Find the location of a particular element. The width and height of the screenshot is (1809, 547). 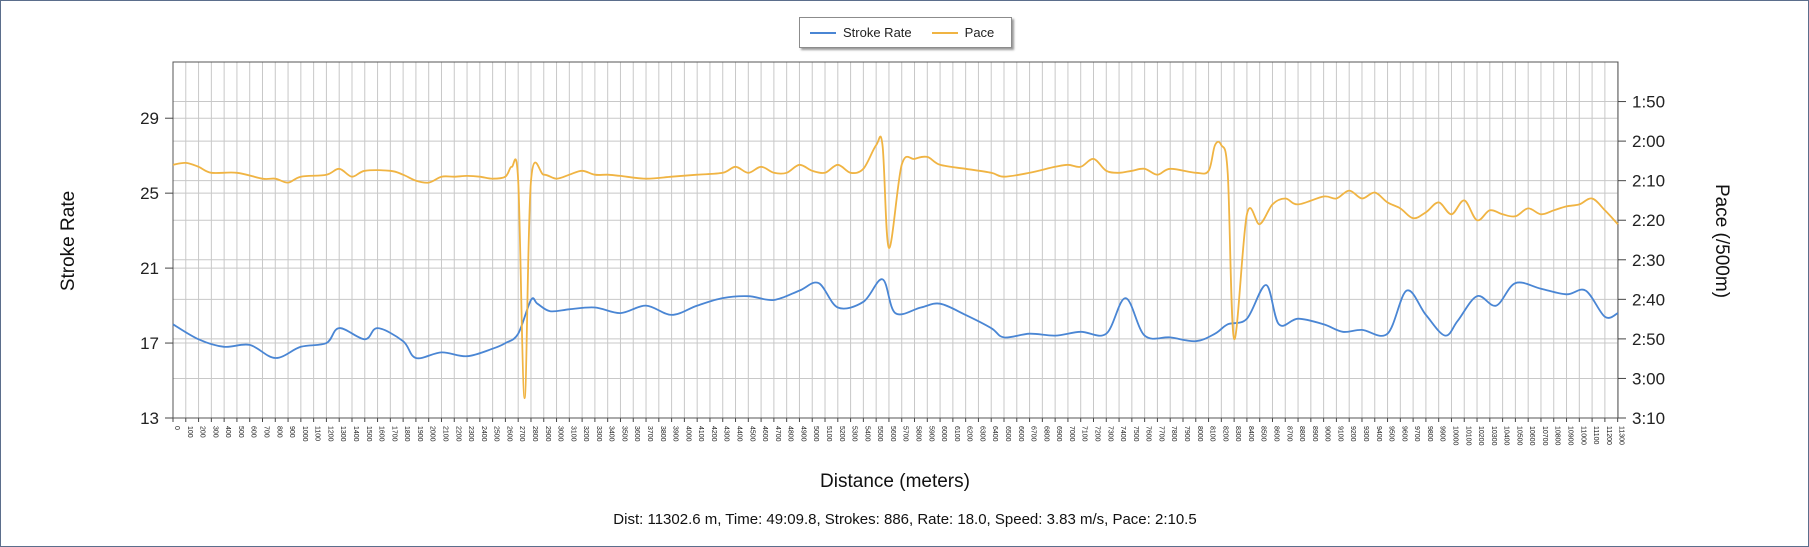

x-tick-label: 7700 is located at coordinates (1160, 434).